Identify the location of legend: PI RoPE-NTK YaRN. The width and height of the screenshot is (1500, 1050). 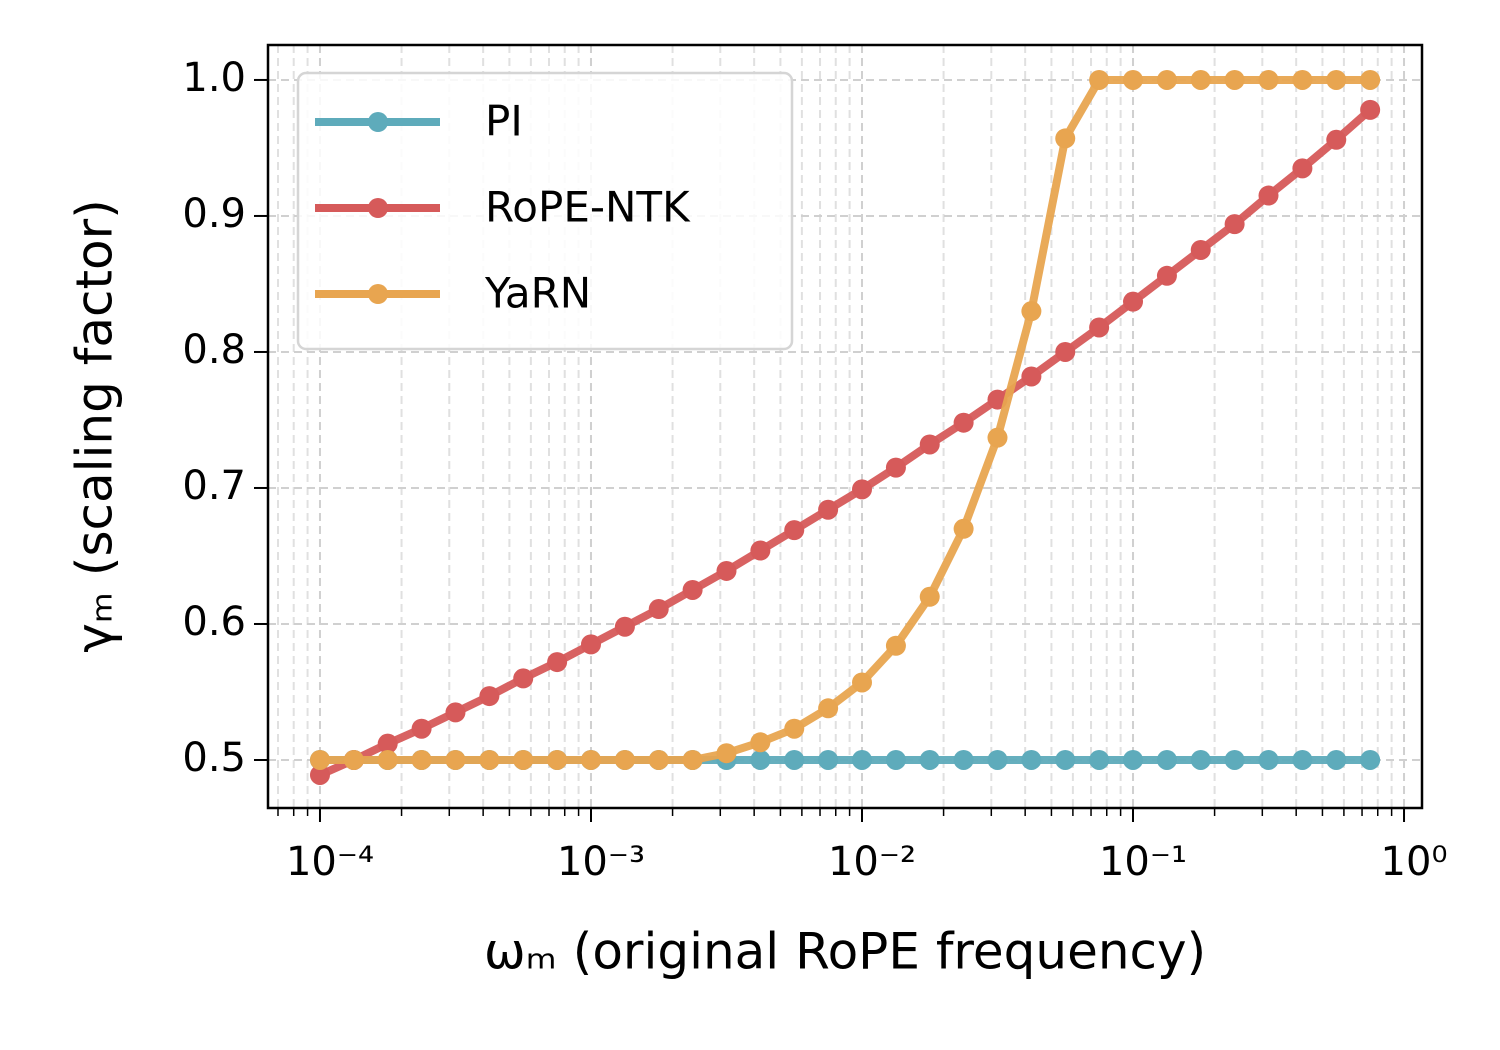
(545, 211).